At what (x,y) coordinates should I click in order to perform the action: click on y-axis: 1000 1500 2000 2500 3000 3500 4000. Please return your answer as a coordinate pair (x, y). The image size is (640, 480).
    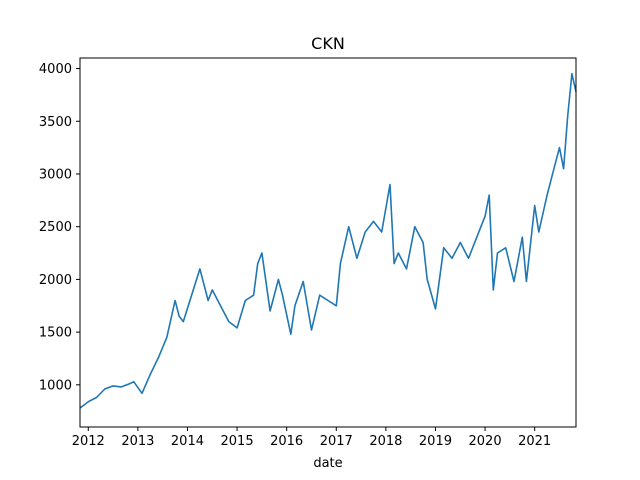
    Looking at the image, I should click on (59, 227).